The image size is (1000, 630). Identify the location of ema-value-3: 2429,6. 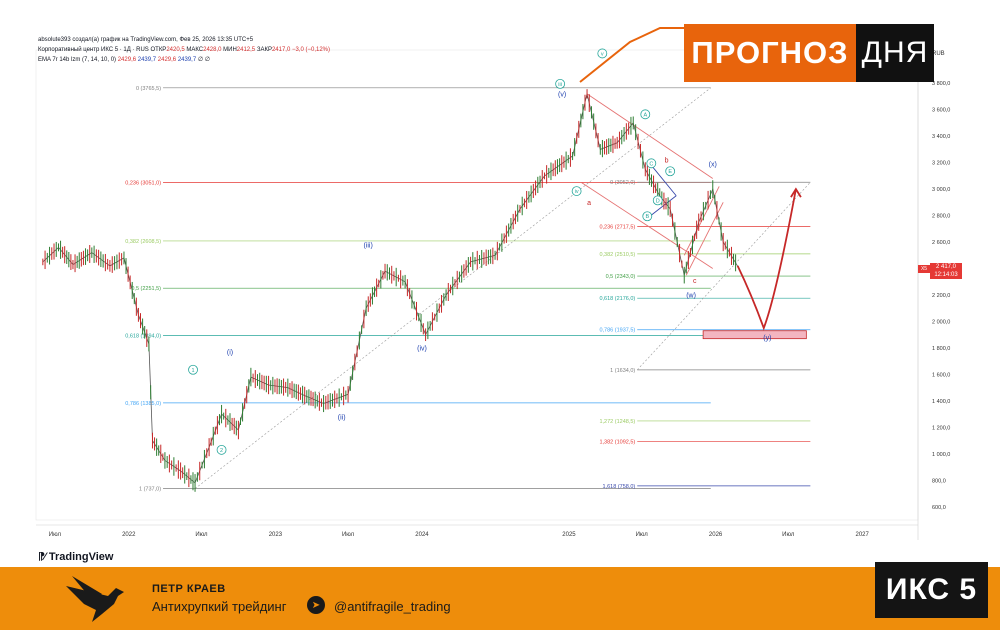
(167, 60).